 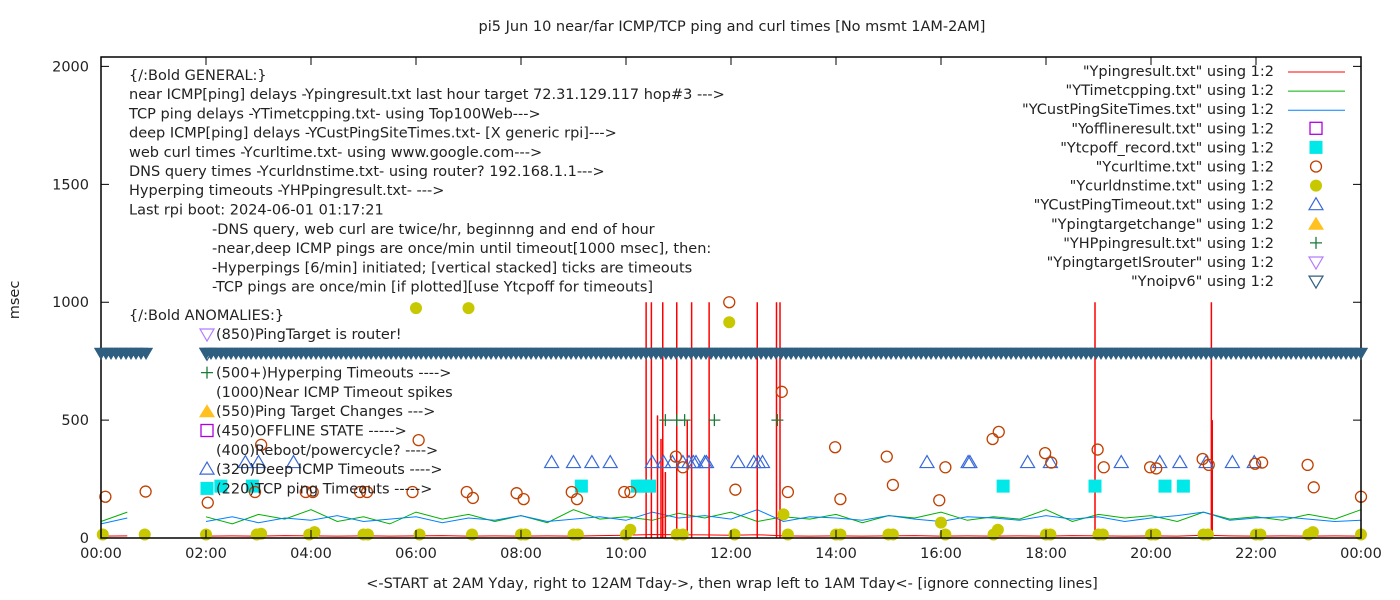 What do you see at coordinates (256, 210) in the screenshot?
I see `annotation-general-line: Last rpi boot: 2024-06-01 01:17:21` at bounding box center [256, 210].